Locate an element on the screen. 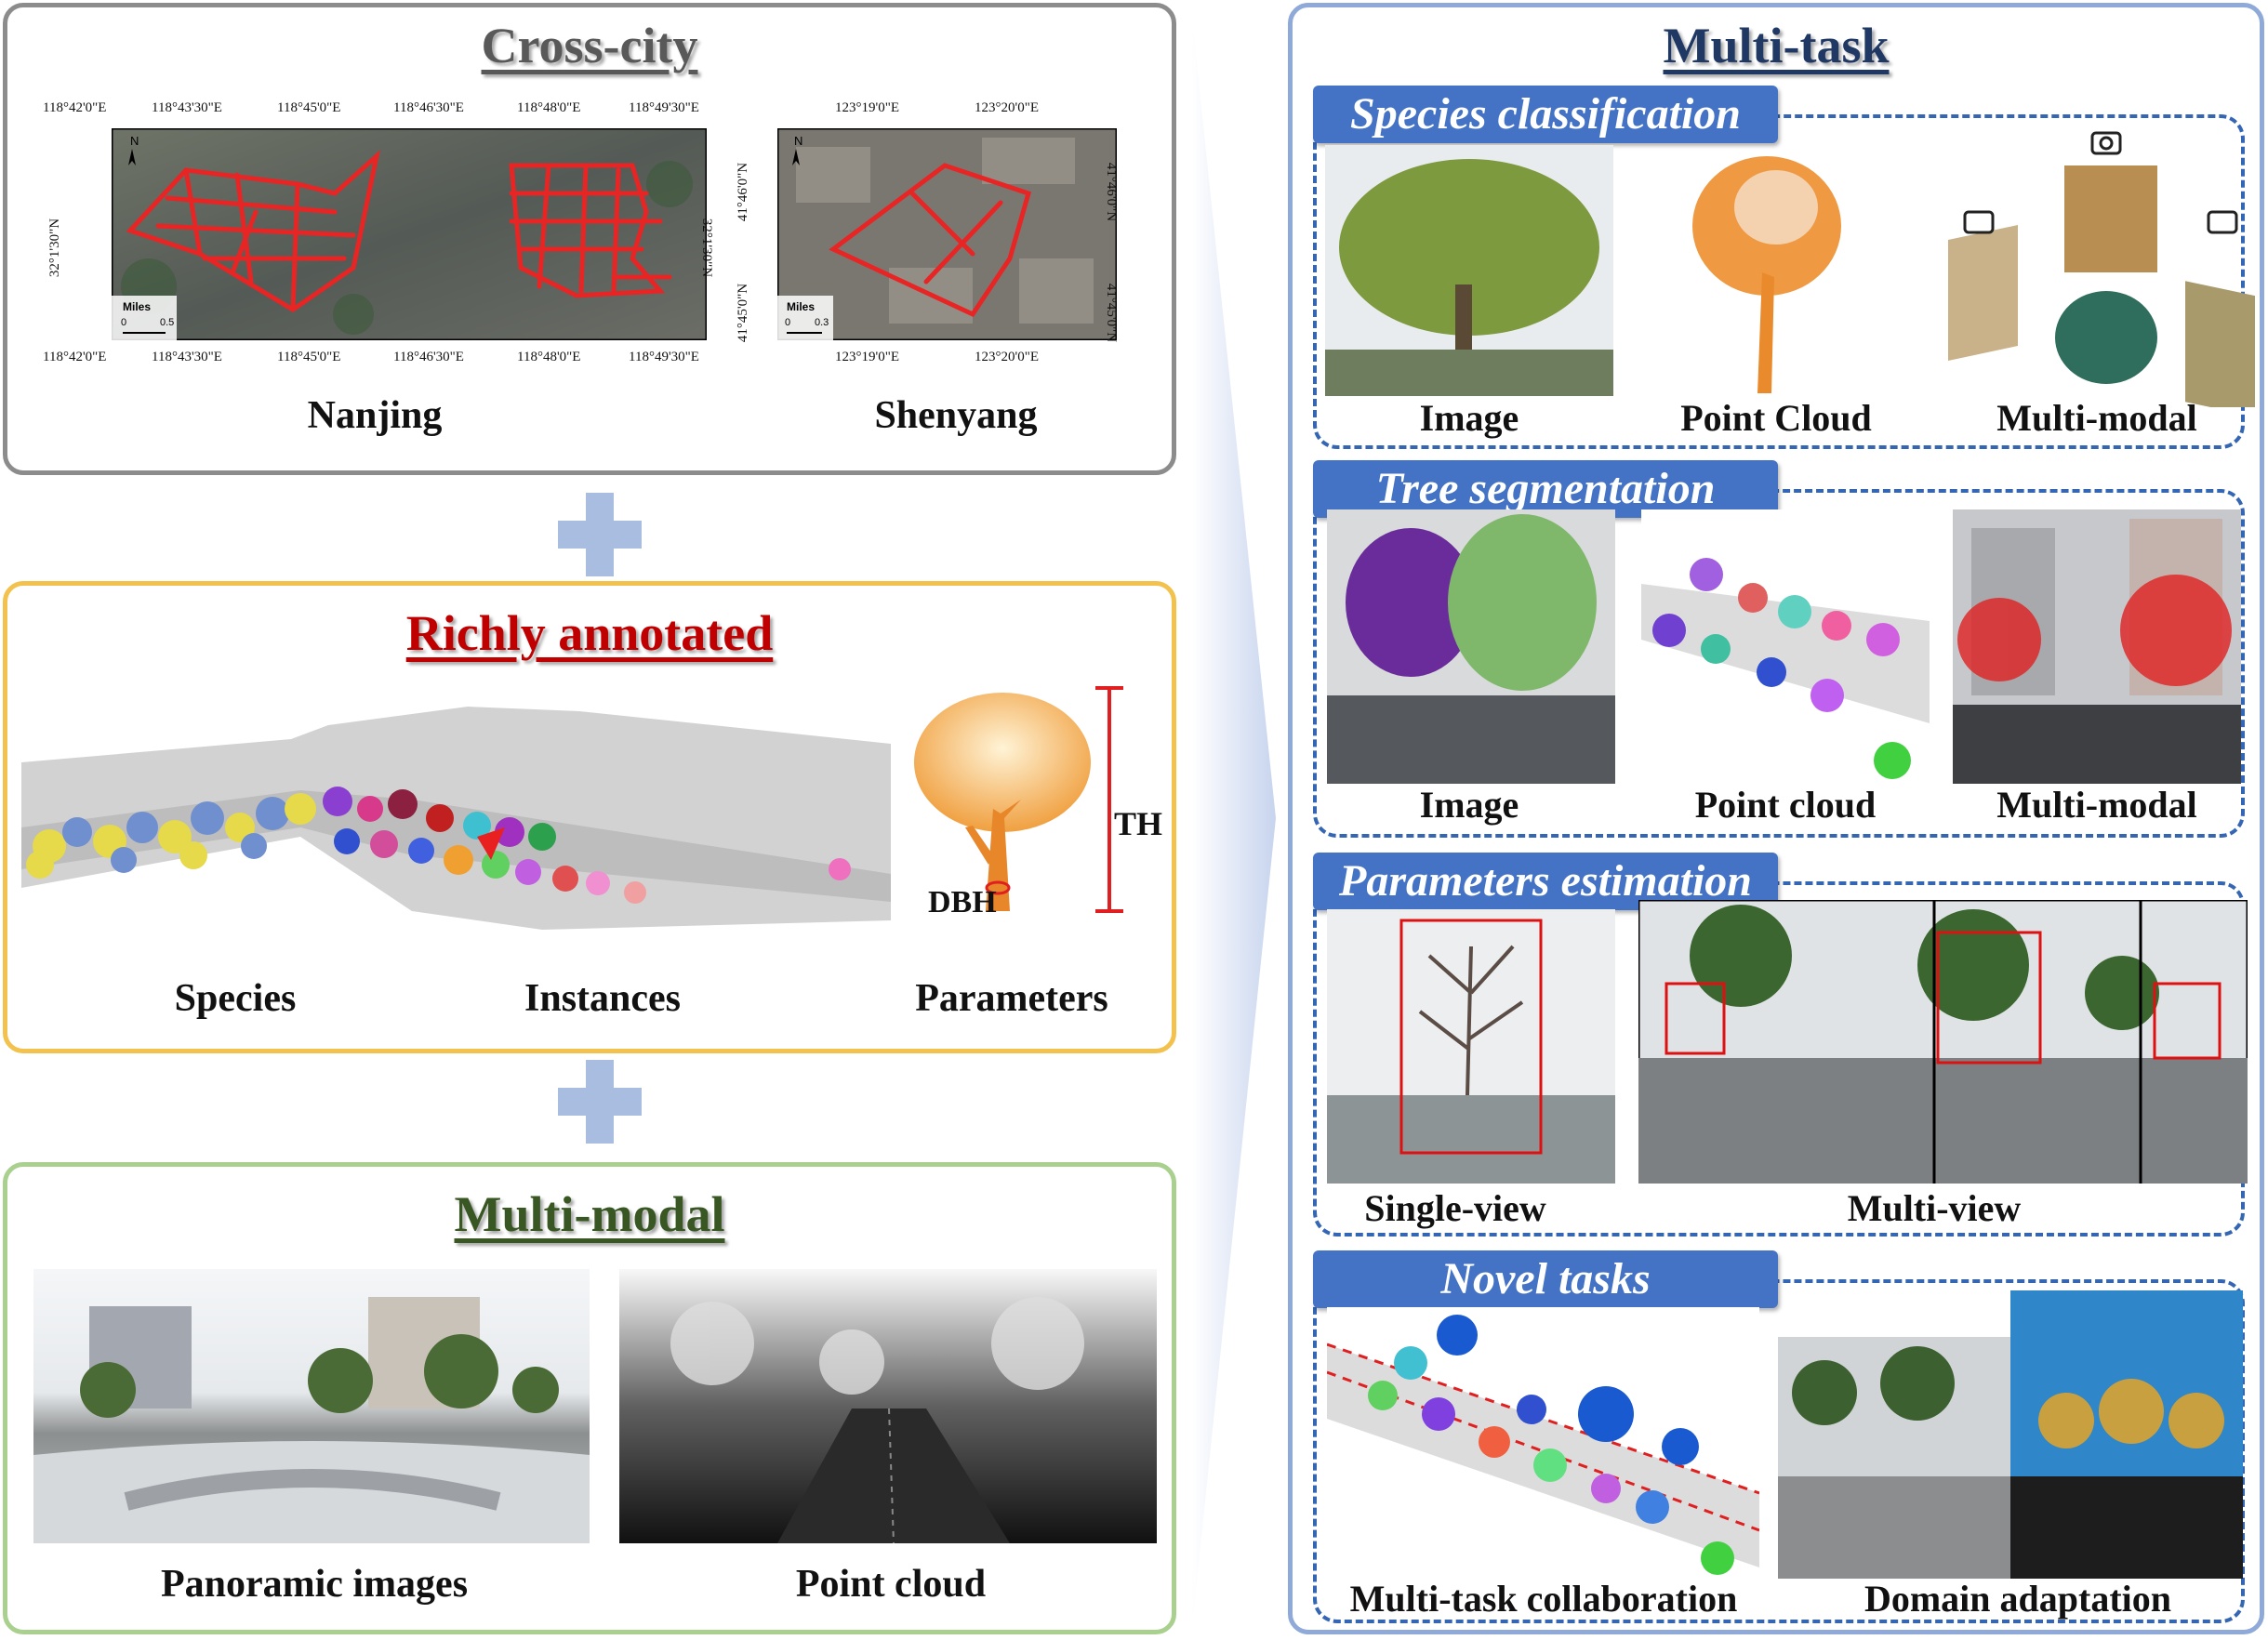 Image resolution: width=2268 pixels, height=1640 pixels. species-points is located at coordinates (171, 836).